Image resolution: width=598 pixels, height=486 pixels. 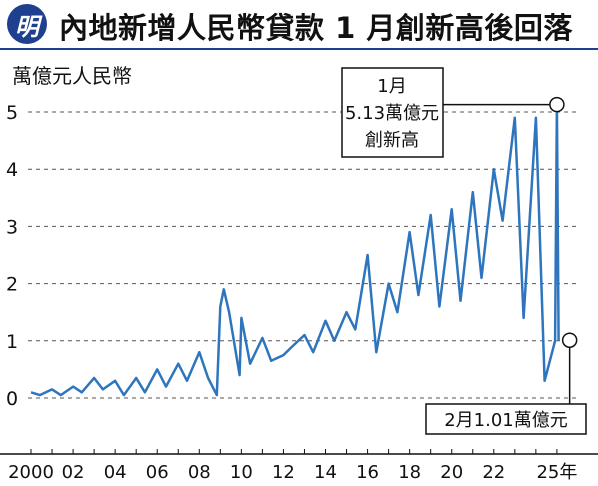 What do you see at coordinates (27, 24) in the screenshot?
I see `ming-pao-logo: 明` at bounding box center [27, 24].